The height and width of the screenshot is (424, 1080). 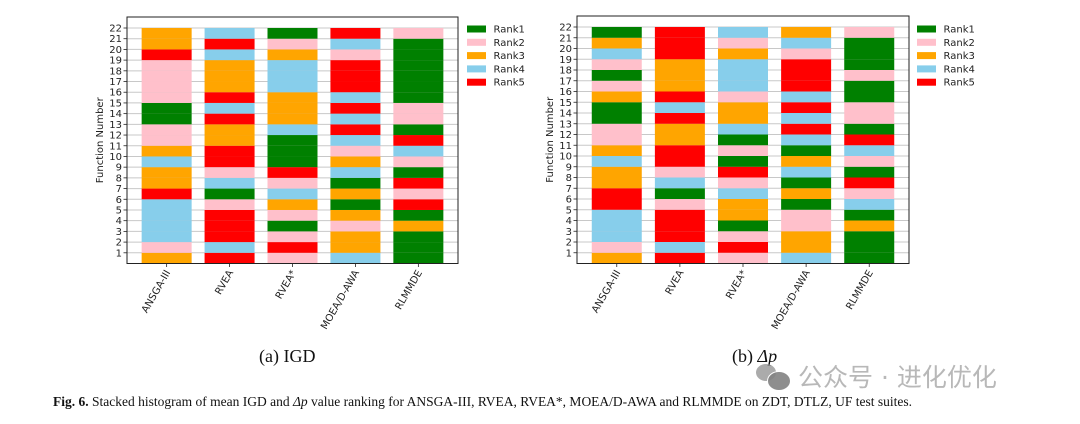 I want to click on bar-moea-d-awa, so click(x=806, y=145).